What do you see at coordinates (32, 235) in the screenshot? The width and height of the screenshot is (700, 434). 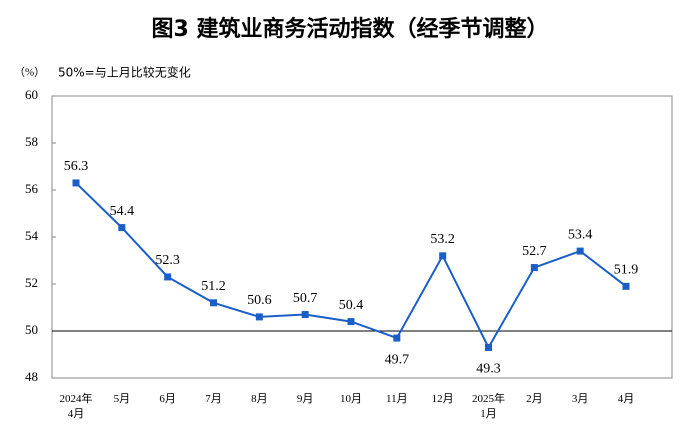 I see `y-tick-label: 54` at bounding box center [32, 235].